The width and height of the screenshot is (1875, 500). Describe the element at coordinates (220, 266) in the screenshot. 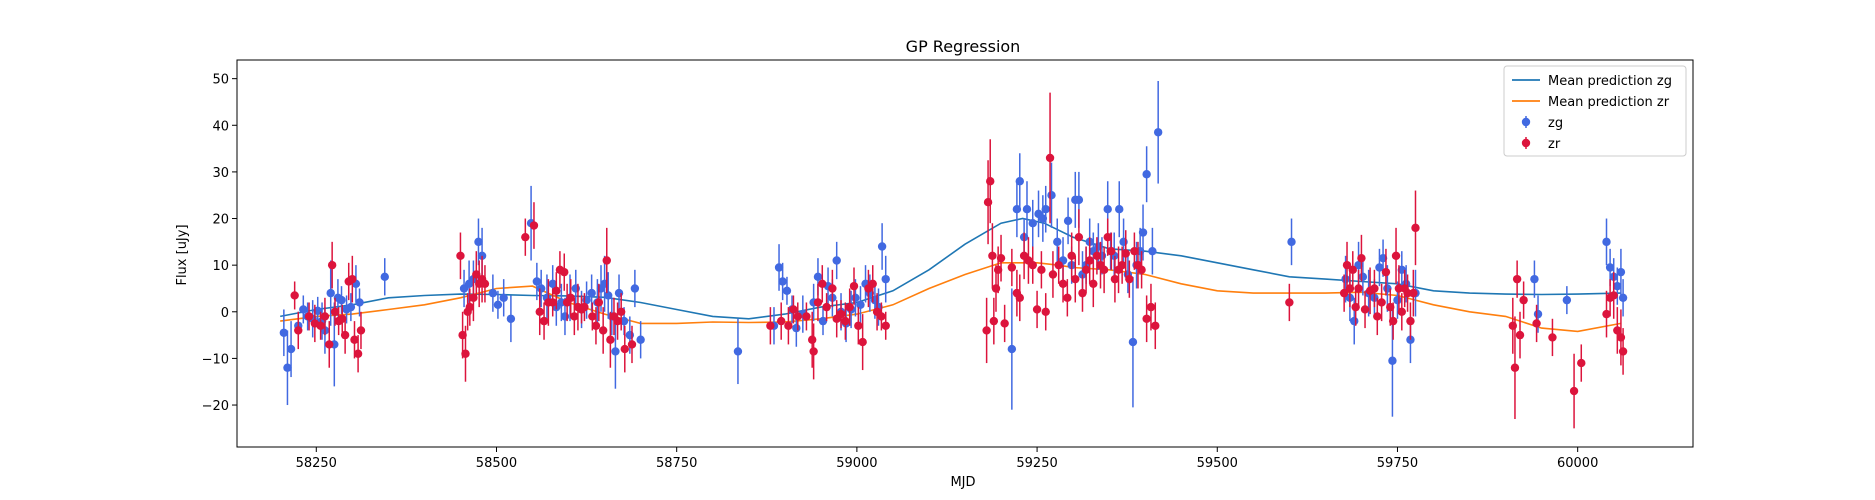

I see `y-tick-label: 10` at that location.